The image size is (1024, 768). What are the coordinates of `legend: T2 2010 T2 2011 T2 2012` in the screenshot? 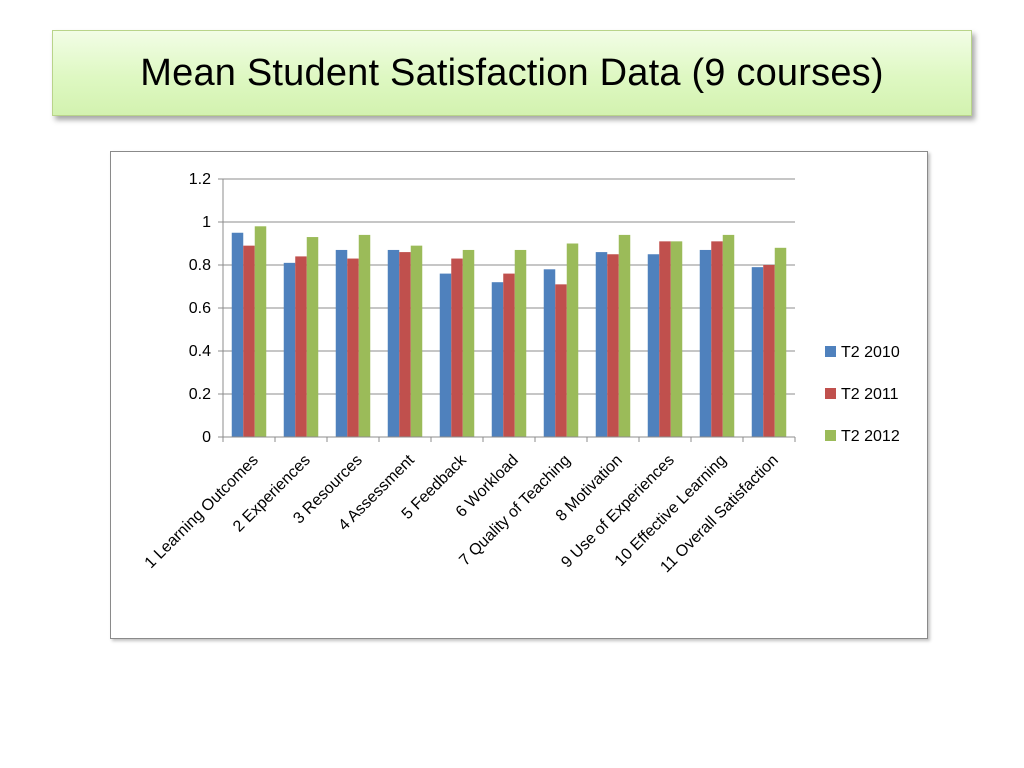 It's located at (862, 394).